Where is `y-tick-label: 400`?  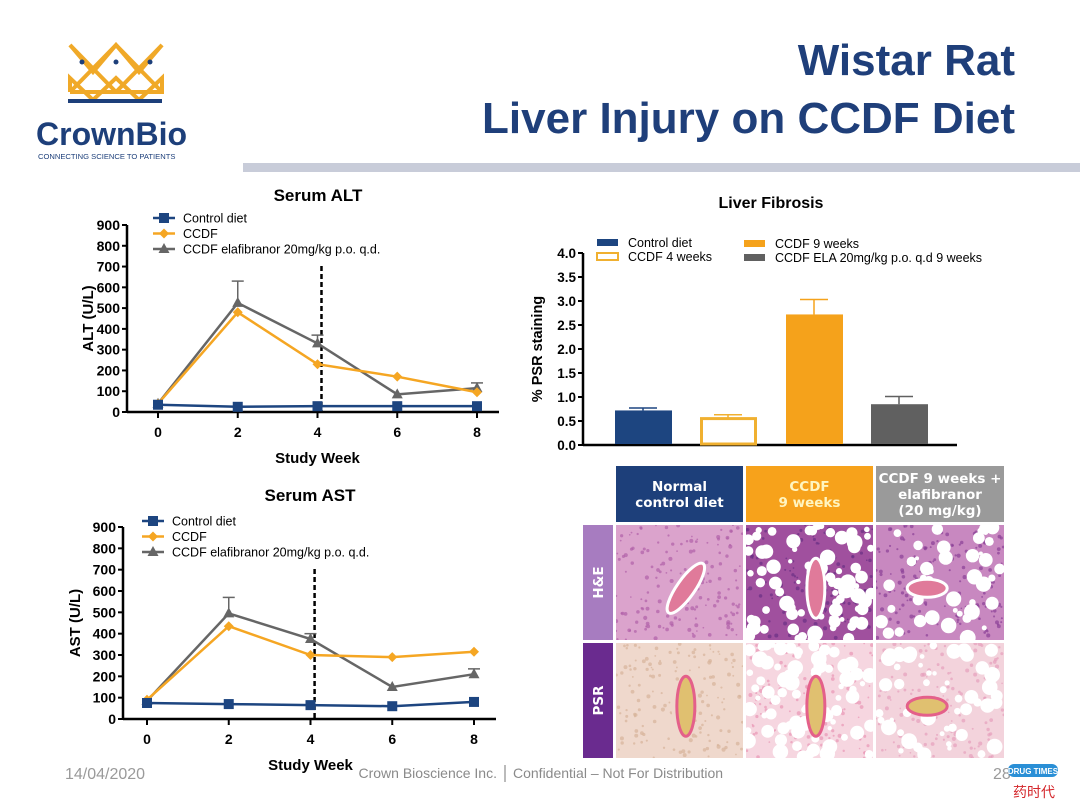
y-tick-label: 400 is located at coordinates (105, 634).